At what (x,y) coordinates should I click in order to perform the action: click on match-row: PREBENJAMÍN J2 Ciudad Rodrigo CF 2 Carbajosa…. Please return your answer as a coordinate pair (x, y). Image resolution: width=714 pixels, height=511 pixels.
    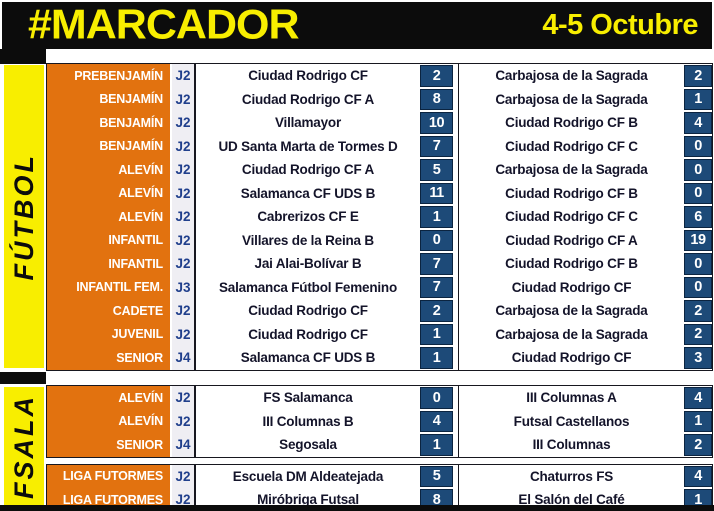
    Looking at the image, I should click on (379, 76).